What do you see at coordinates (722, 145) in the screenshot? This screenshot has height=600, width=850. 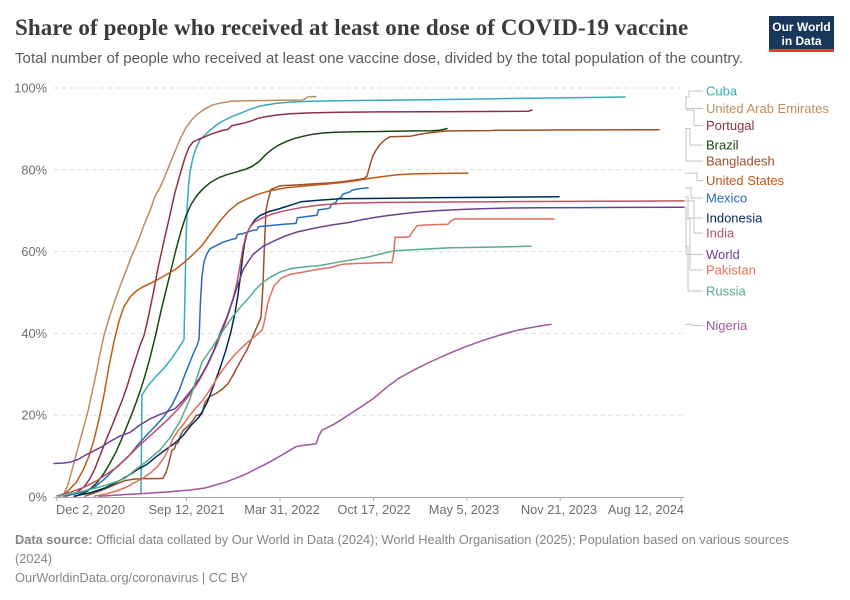 I see `svg-text: Brazil` at bounding box center [722, 145].